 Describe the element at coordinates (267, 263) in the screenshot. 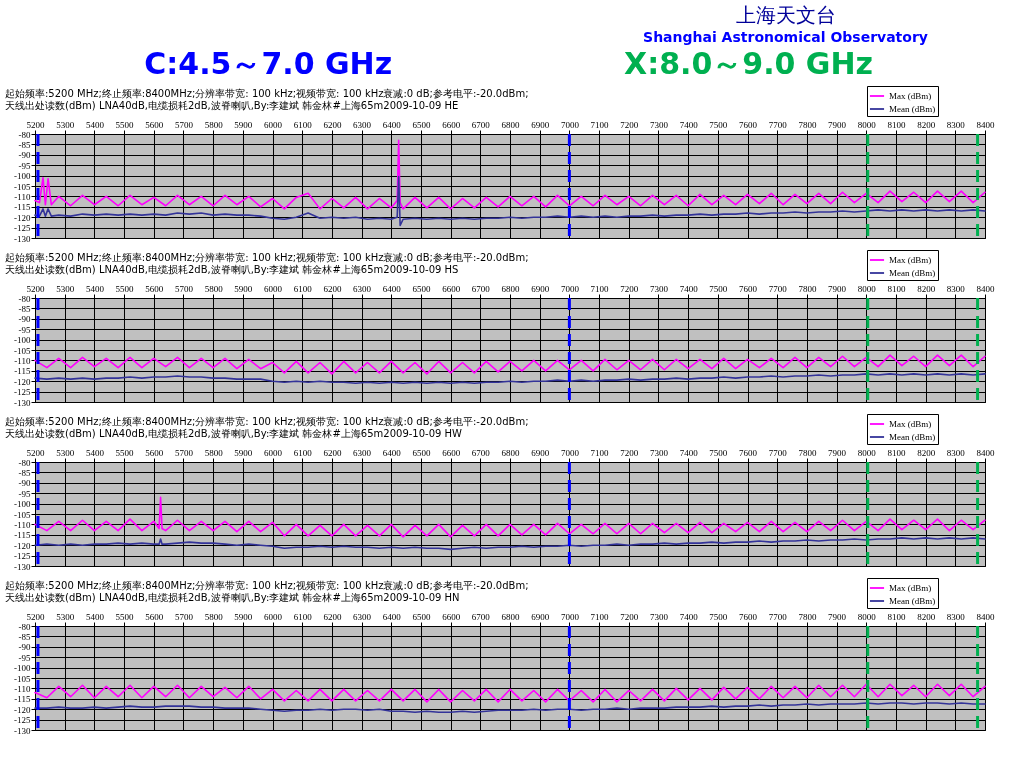

I see `chart-title: 起始频率:5200 MHz;终止频率:8400MHz;分辨率带宽: 100 kHz;视频带宽: 100 kHz衰减:0 dB;参考电平:-20.0dBm;天线出处读数(dBm) LNA40dB,电缆损耗2dB,波脊喇叭,By:李建斌 韩金林#上海65m2009-10-09 HS` at that location.